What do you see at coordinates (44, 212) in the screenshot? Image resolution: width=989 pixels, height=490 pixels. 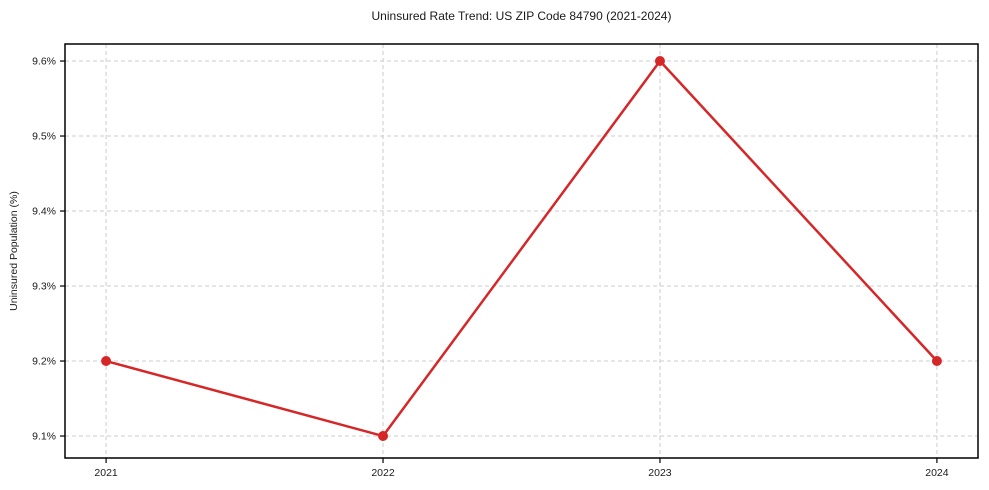 I see `y-tick-label: 9.4%` at bounding box center [44, 212].